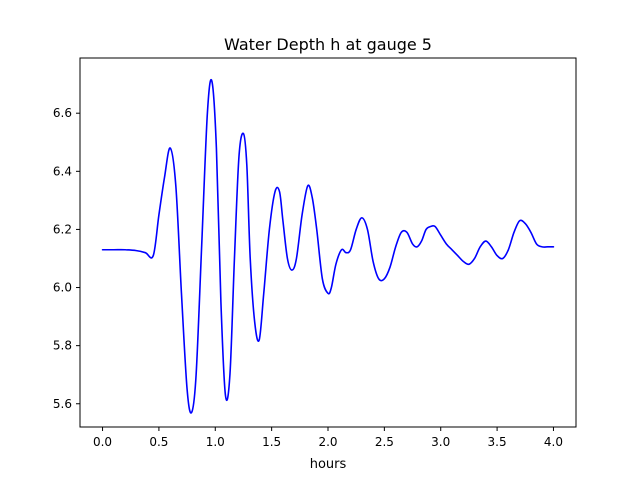 Image resolution: width=640 pixels, height=480 pixels. What do you see at coordinates (327, 442) in the screenshot?
I see `x-tick-label: 2.0` at bounding box center [327, 442].